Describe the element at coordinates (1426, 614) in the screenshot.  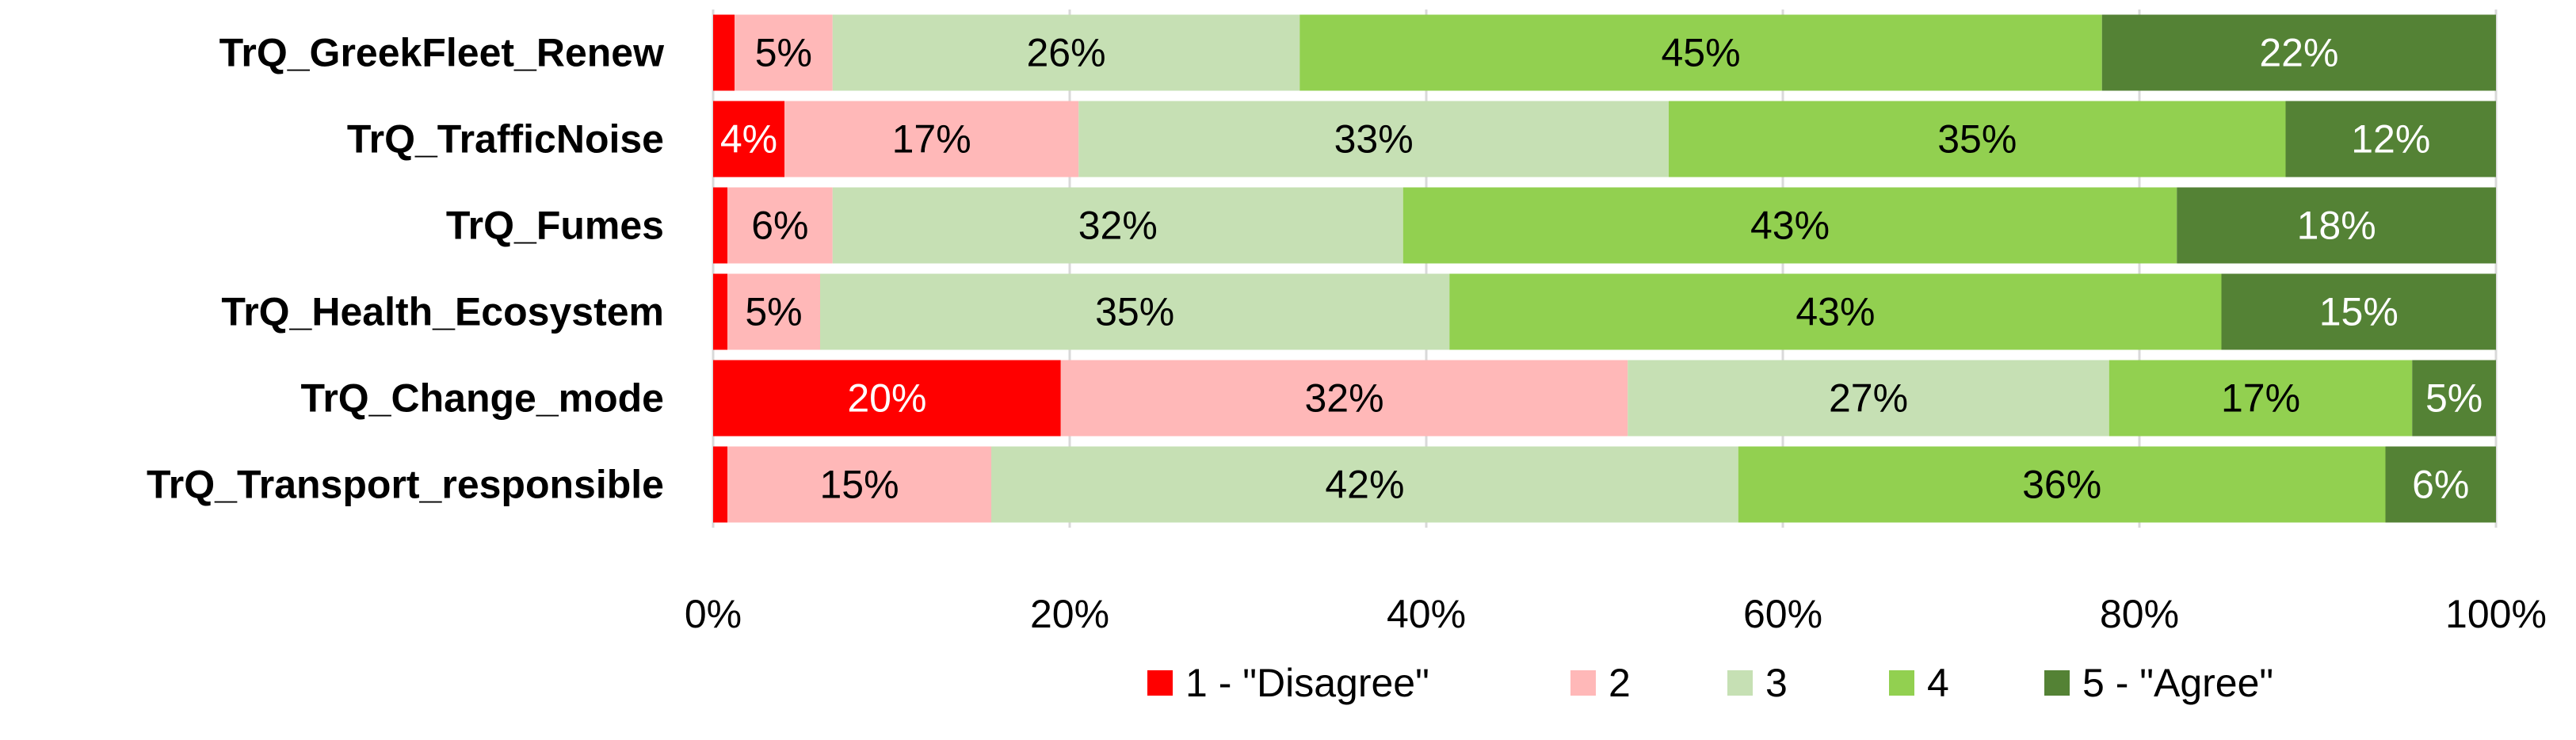
I see `x-tick-label: 40%` at that location.